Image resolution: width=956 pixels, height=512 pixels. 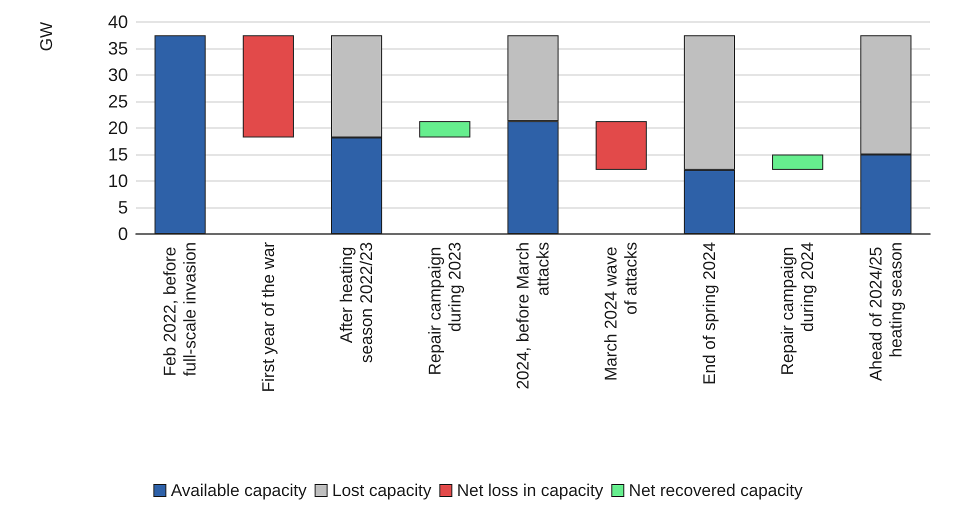 I want to click on x-tick-label: First year of the war, so click(x=268, y=317).